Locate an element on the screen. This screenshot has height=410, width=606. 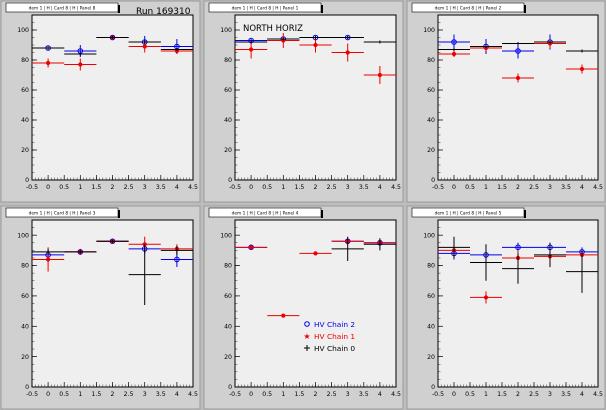
legend-entry: HV Chain 0 is located at coordinates (329, 348).